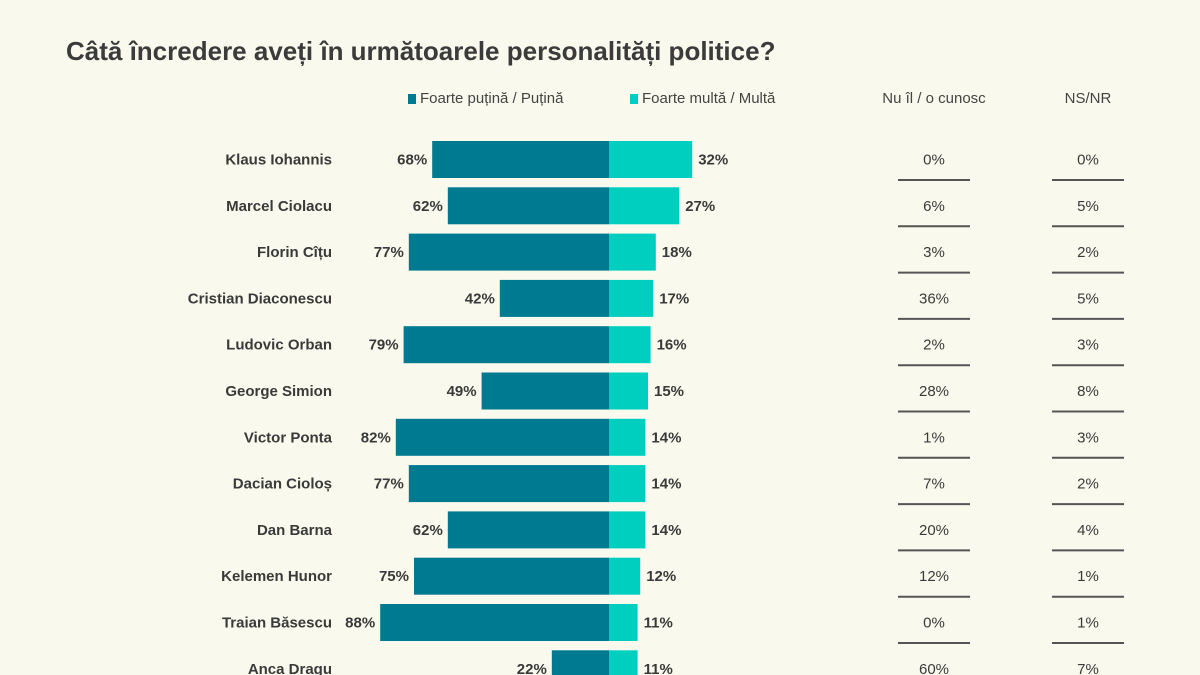 This screenshot has height=675, width=1200. I want to click on legend-item-low-trust: Foarte puțină / Puțină, so click(485, 98).